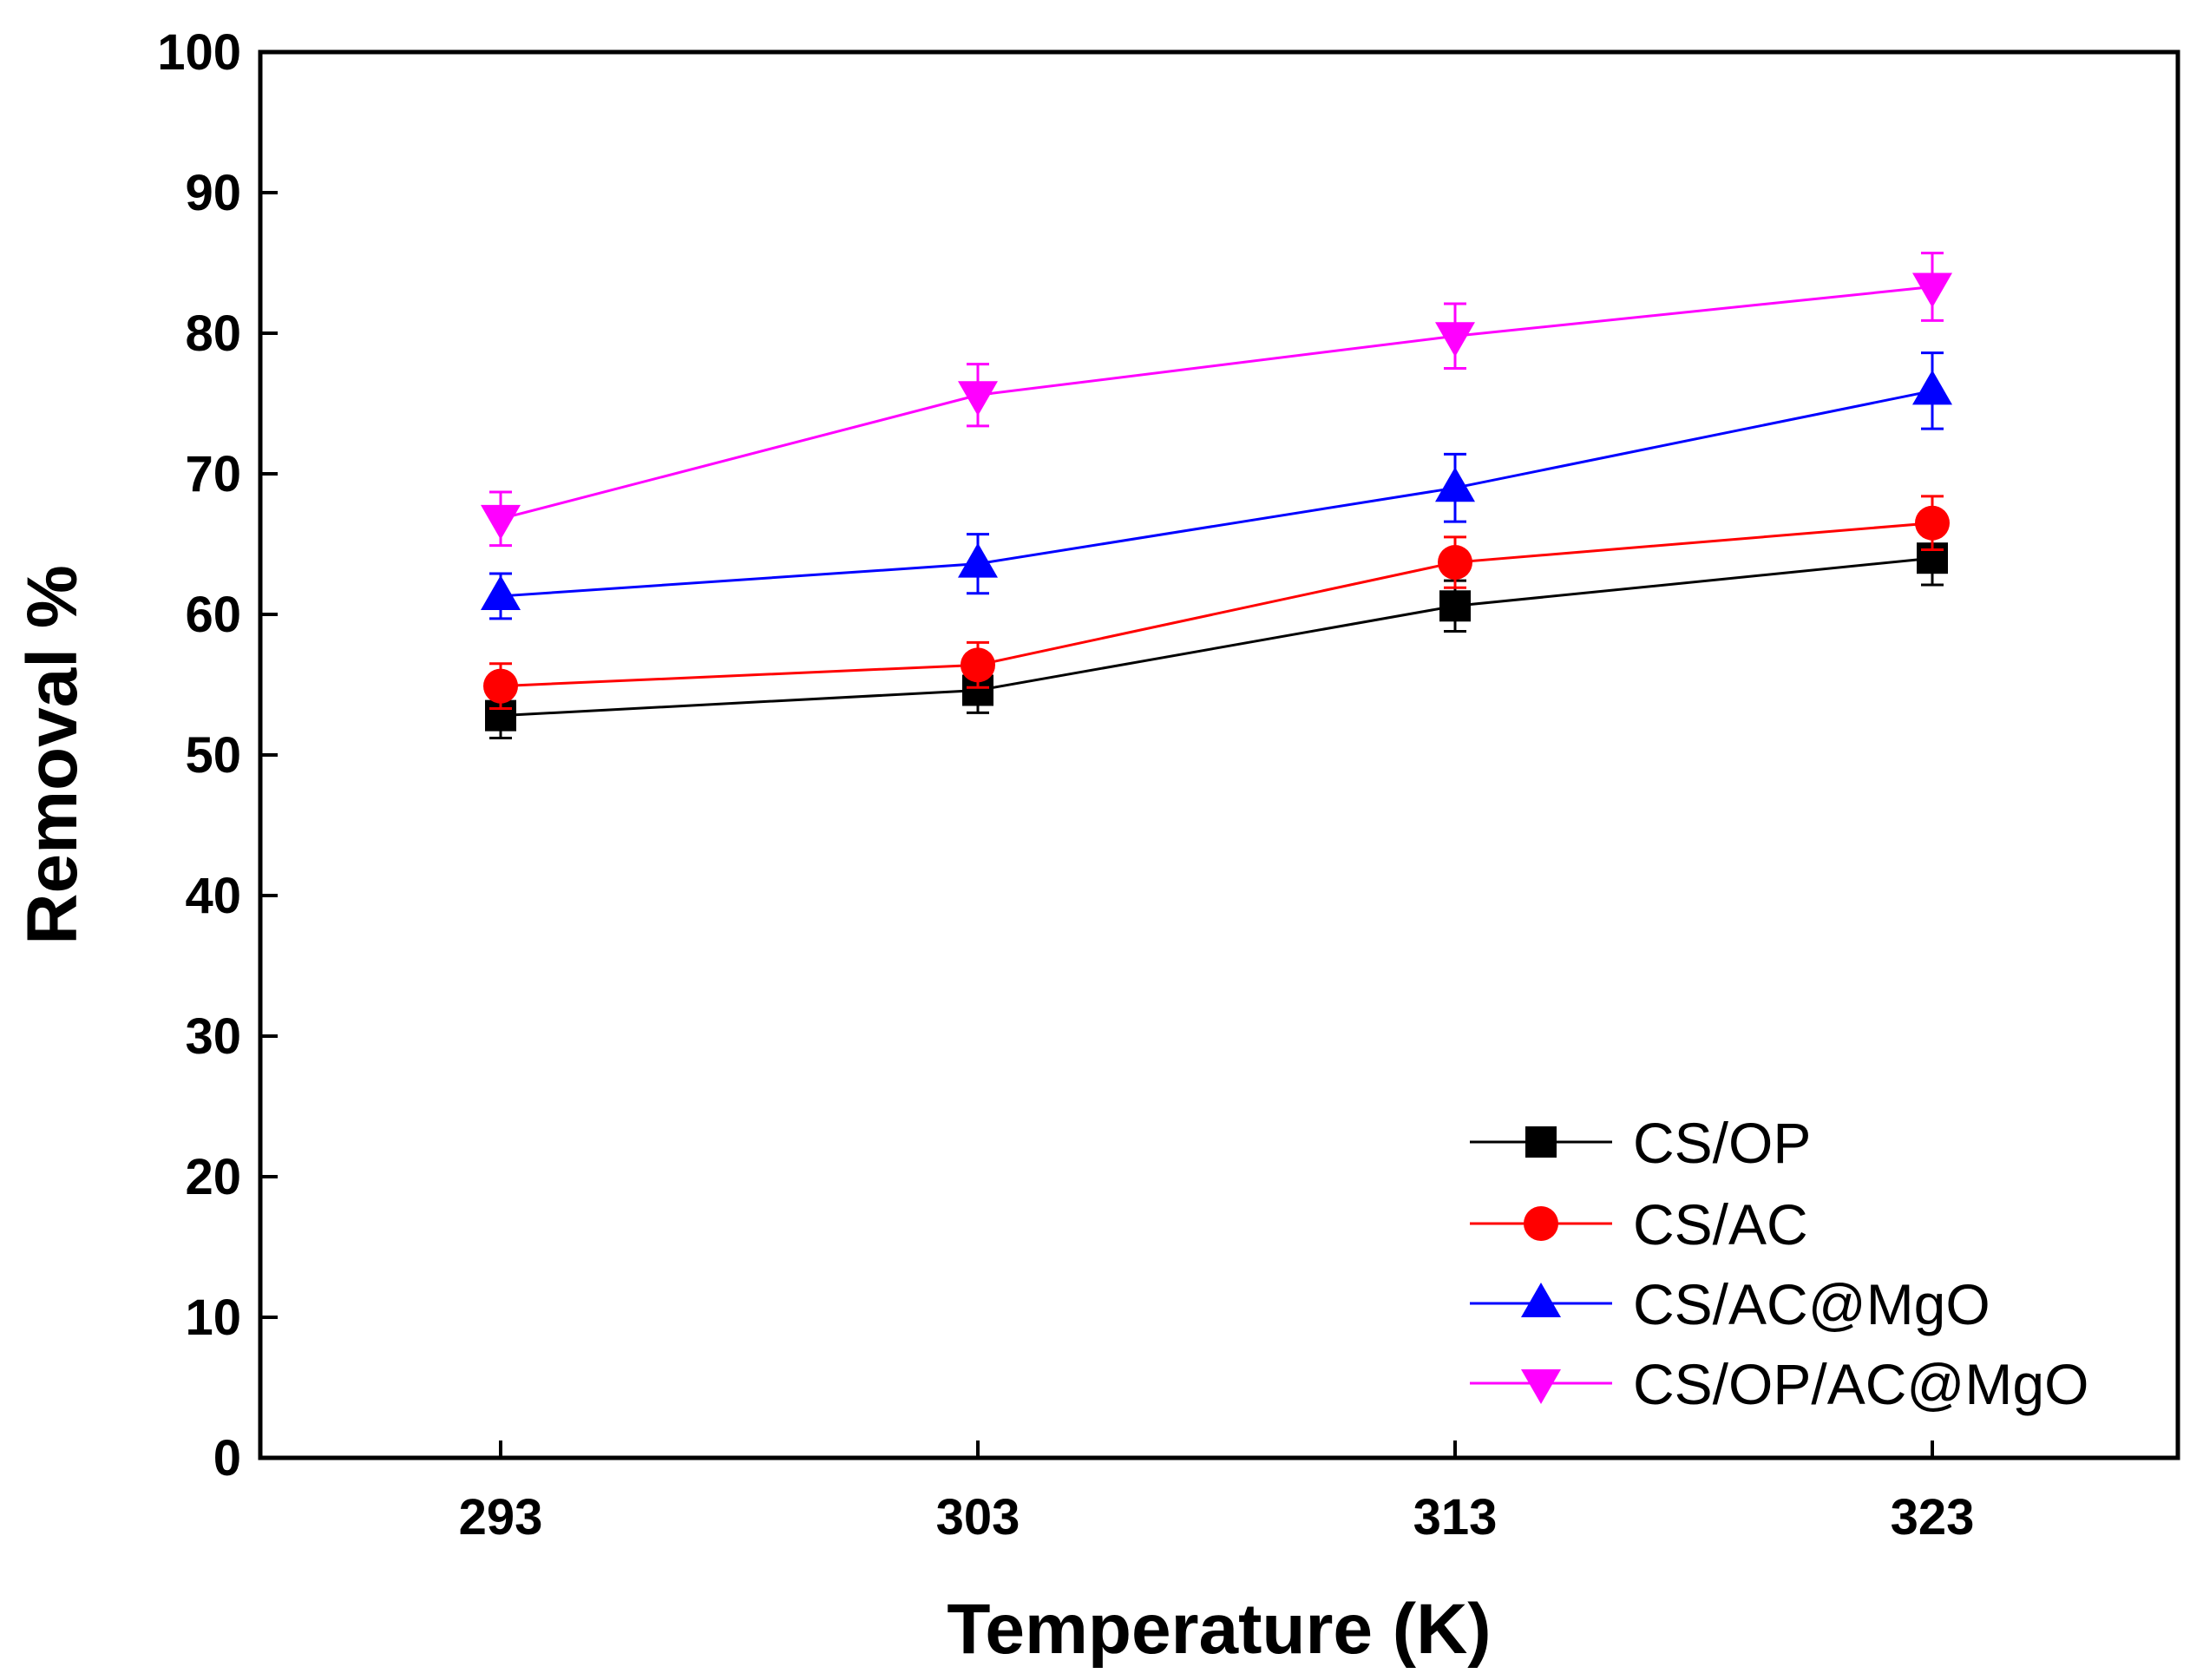 This screenshot has width=2190, height=1680. I want to click on y-tick-label-70: 70, so click(213, 474).